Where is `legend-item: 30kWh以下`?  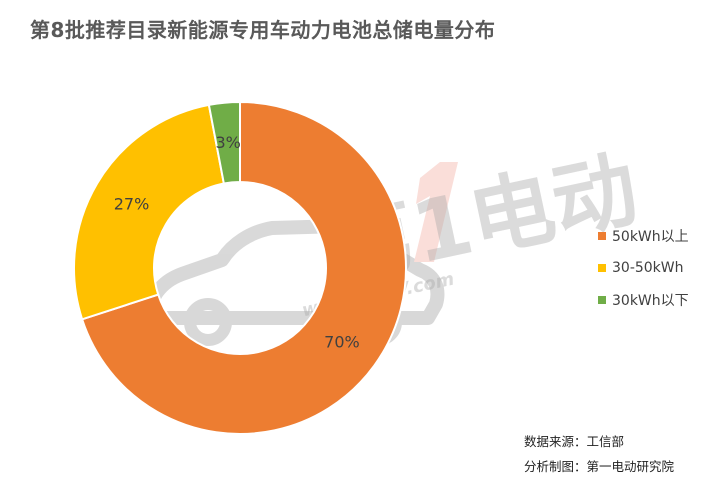 legend-item: 30kWh以下 is located at coordinates (643, 300).